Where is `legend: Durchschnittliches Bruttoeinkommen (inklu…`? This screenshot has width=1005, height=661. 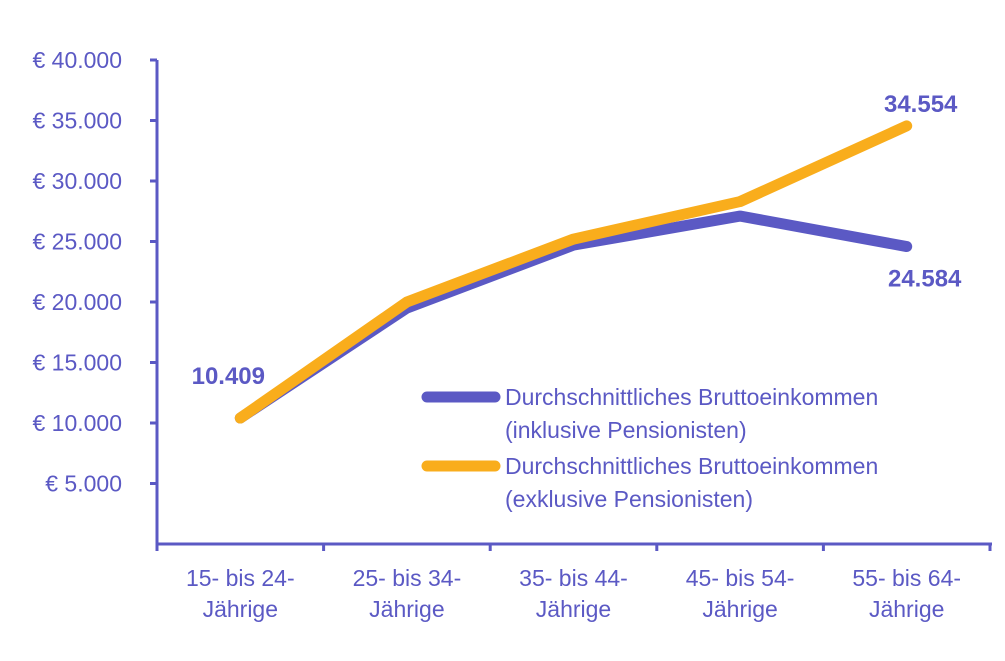 legend: Durchschnittliches Bruttoeinkommen (inklu… is located at coordinates (649, 448).